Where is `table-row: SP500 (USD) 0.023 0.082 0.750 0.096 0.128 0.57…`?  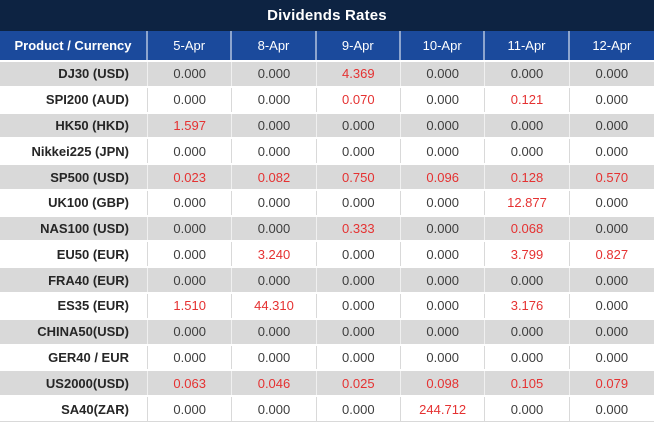 table-row: SP500 (USD) 0.023 0.082 0.750 0.096 0.128 0.57… is located at coordinates (327, 178).